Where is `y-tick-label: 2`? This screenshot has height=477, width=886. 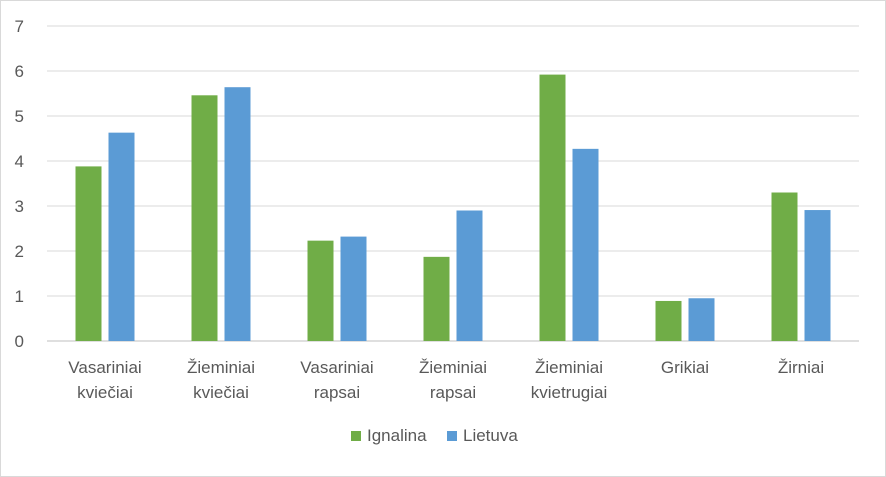 y-tick-label: 2 is located at coordinates (19, 251).